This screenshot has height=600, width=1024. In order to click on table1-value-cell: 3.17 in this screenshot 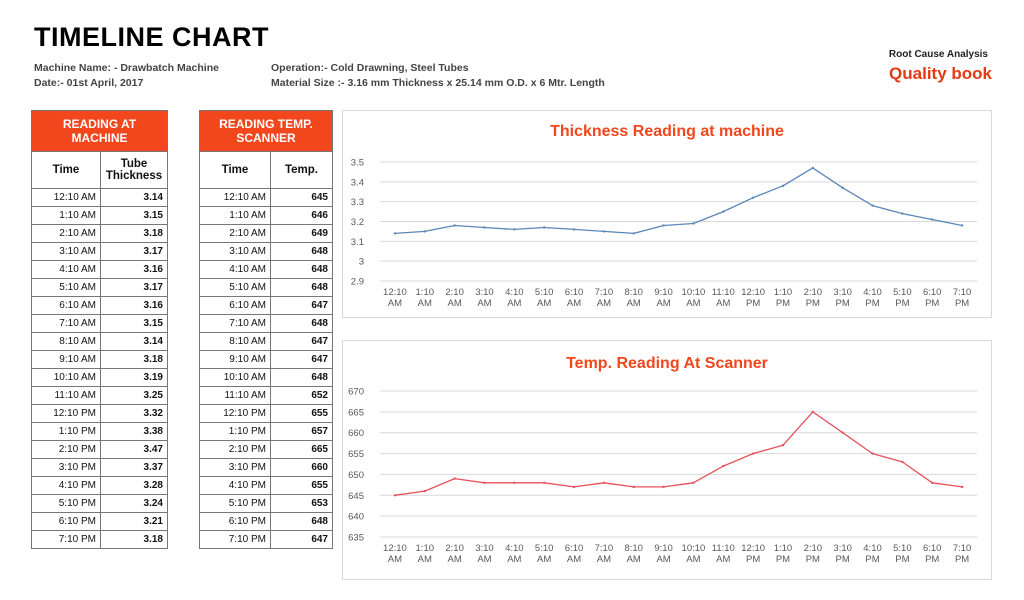, I will do `click(134, 251)`.